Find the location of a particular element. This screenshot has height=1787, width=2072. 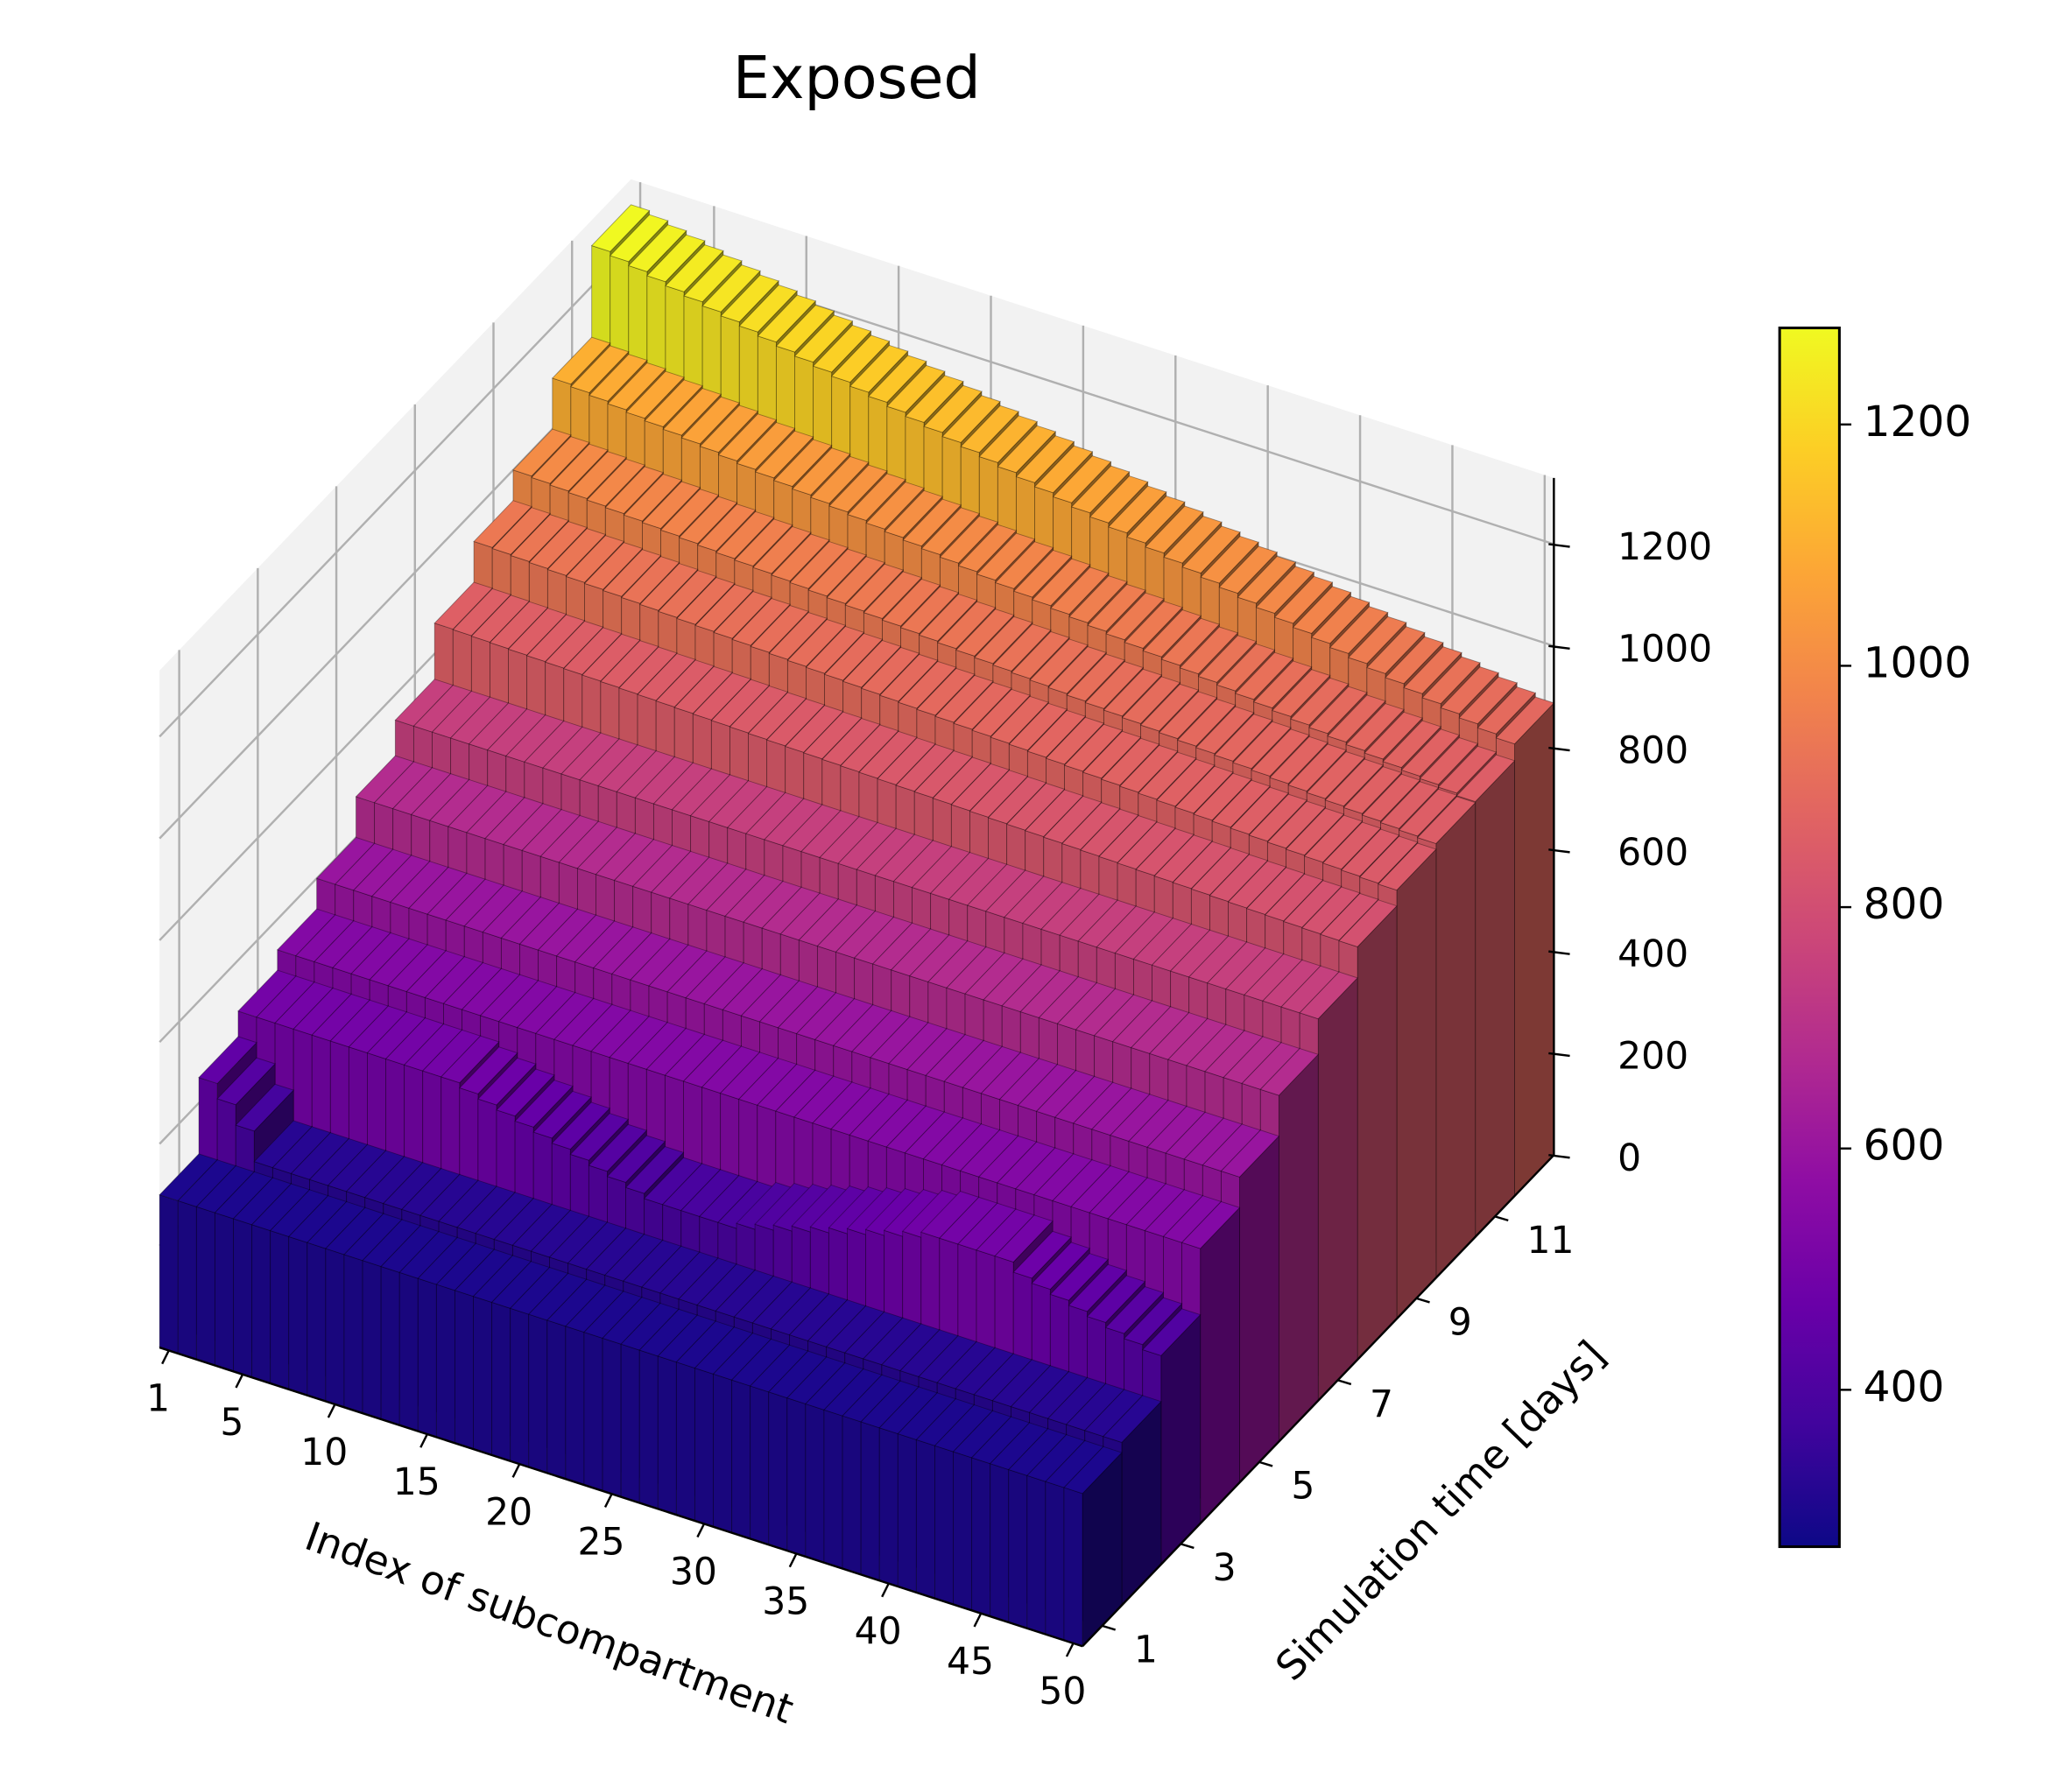

bar is located at coordinates (1093, 1547).